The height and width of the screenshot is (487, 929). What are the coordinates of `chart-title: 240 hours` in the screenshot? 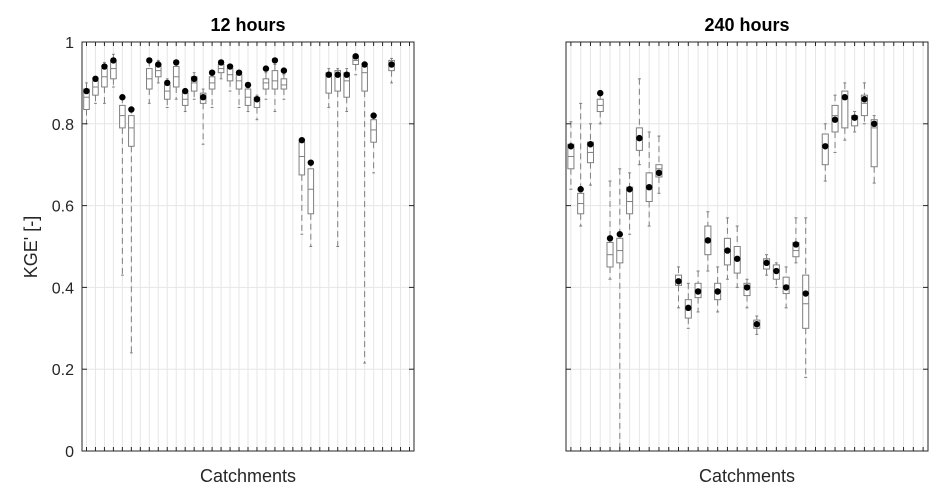 It's located at (746, 25).